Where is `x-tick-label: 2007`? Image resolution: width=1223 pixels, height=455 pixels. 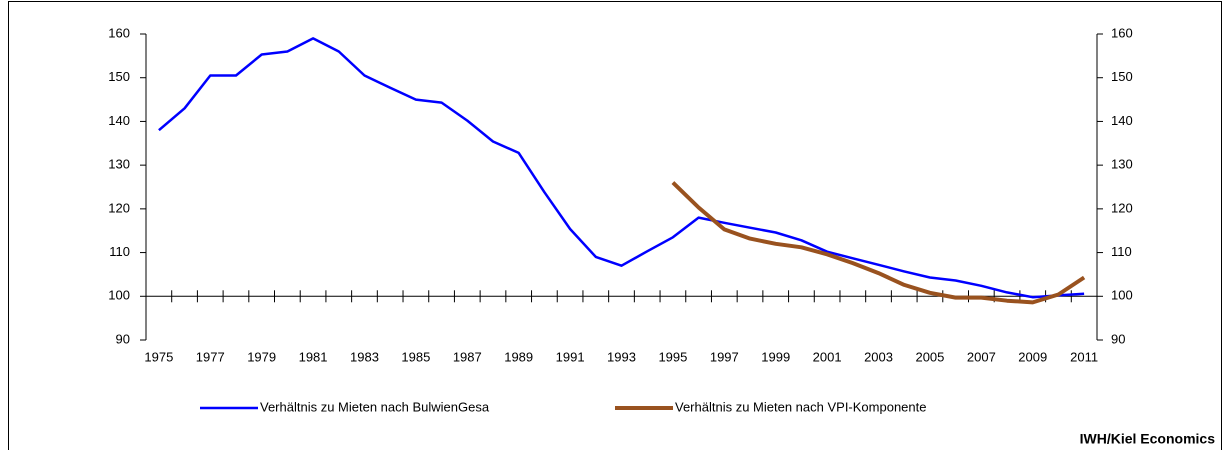
x-tick-label: 2007 is located at coordinates (981, 356).